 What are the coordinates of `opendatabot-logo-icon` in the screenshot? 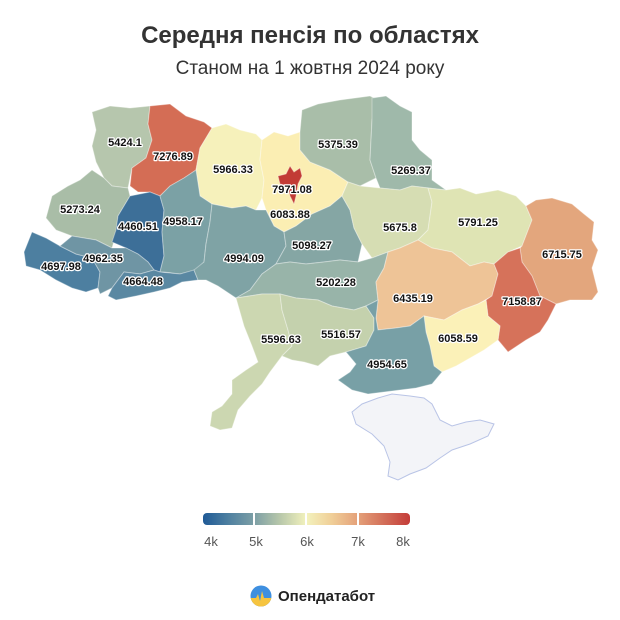 It's located at (261, 596).